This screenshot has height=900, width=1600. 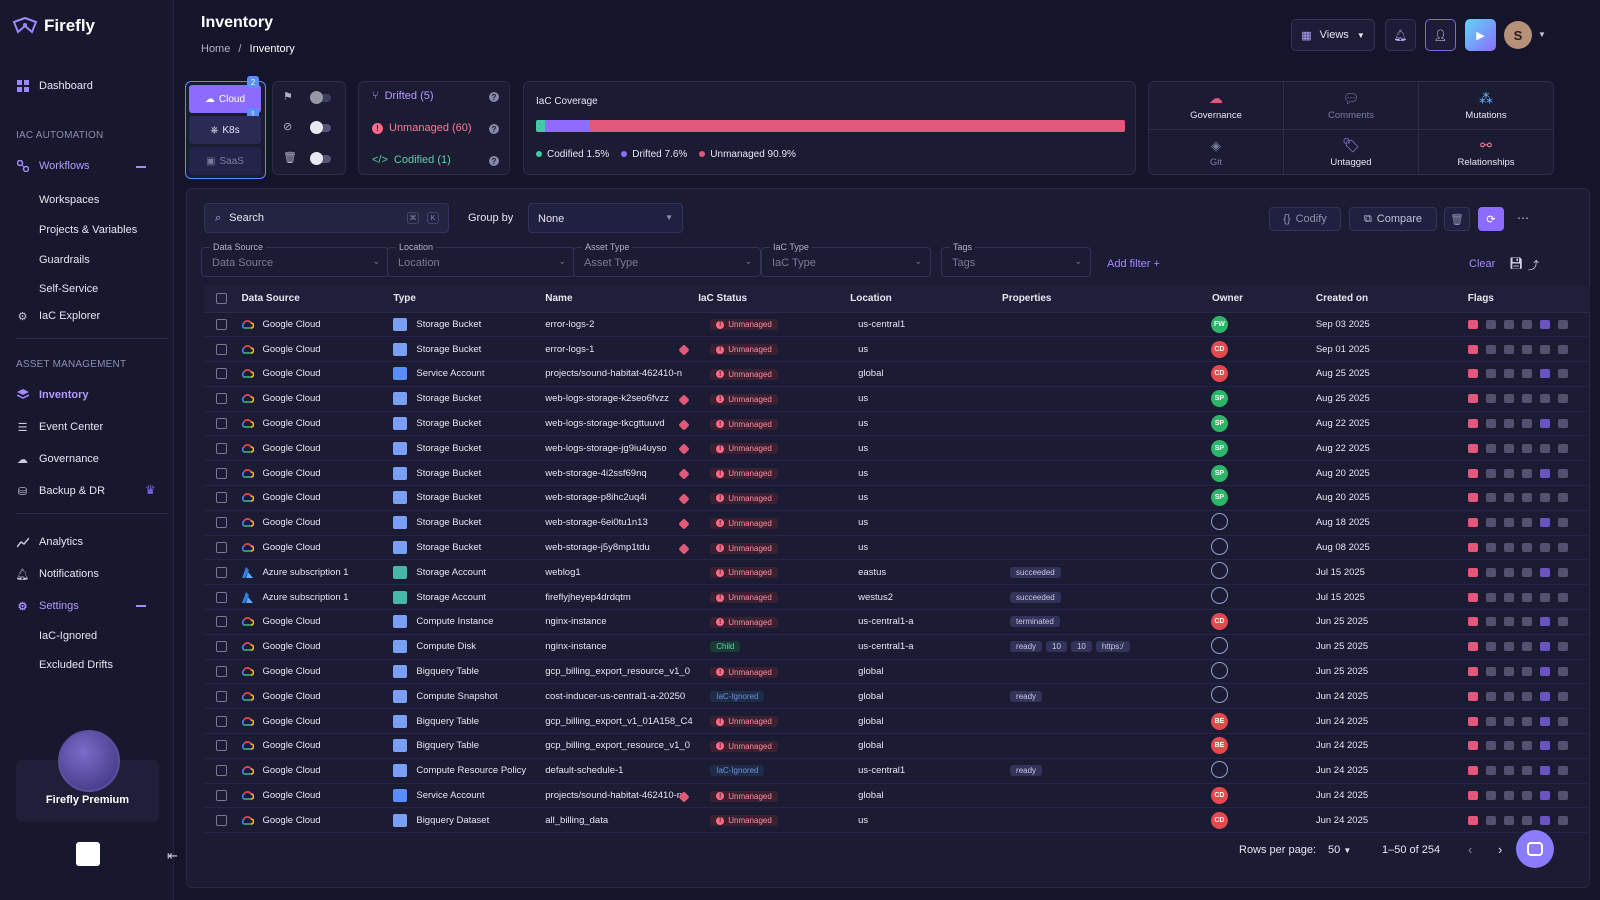 I want to click on nav-excluded-drifts: Excluded Drifts, so click(x=76, y=665).